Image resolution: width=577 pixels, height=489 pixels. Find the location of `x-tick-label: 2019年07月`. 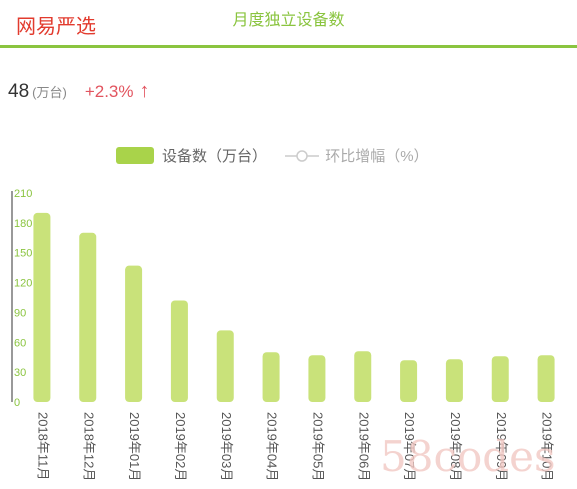

x-tick-label: 2019年07月 is located at coordinates (409, 446).